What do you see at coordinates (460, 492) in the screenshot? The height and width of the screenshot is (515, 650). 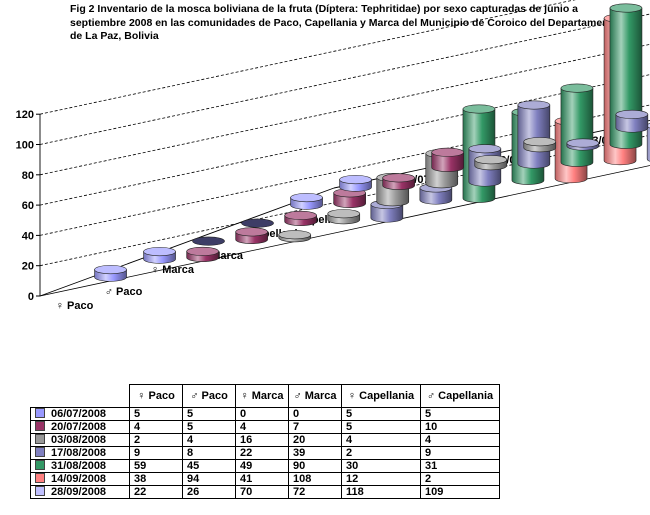 I see `table-cell: 109` at bounding box center [460, 492].